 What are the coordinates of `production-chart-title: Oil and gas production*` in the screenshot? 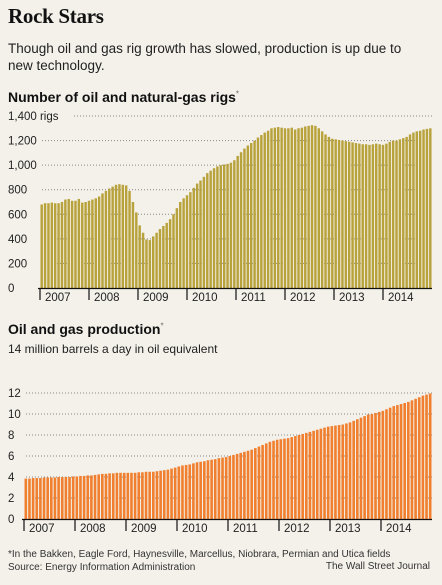 It's located at (86, 329).